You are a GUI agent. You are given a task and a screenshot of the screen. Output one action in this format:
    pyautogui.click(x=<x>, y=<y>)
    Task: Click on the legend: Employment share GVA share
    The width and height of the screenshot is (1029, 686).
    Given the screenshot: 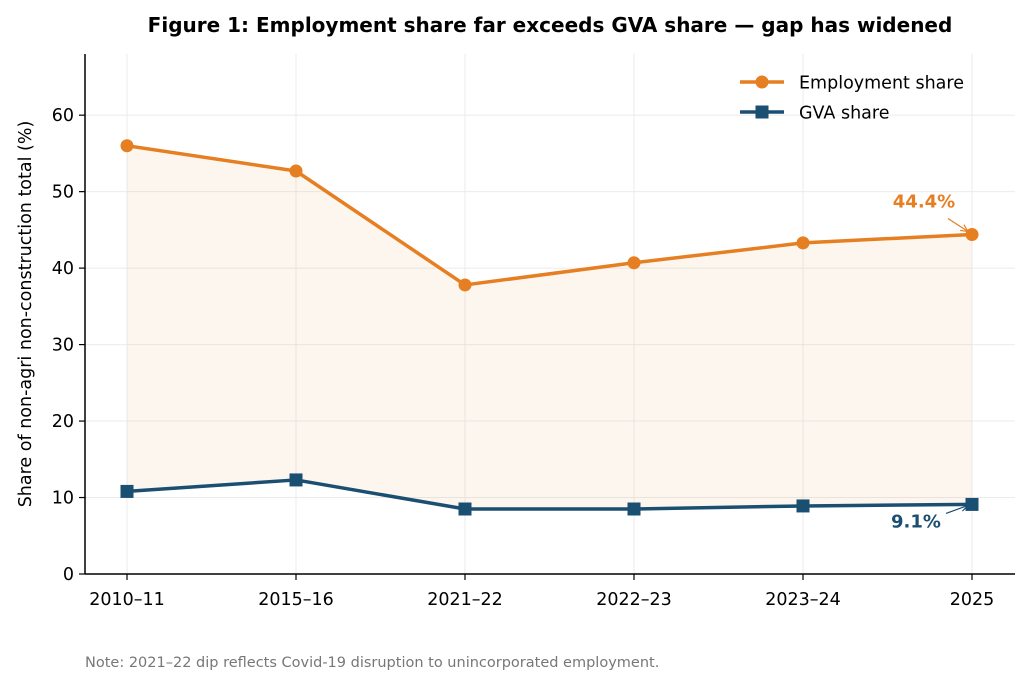 What is the action you would take?
    pyautogui.click(x=852, y=99)
    